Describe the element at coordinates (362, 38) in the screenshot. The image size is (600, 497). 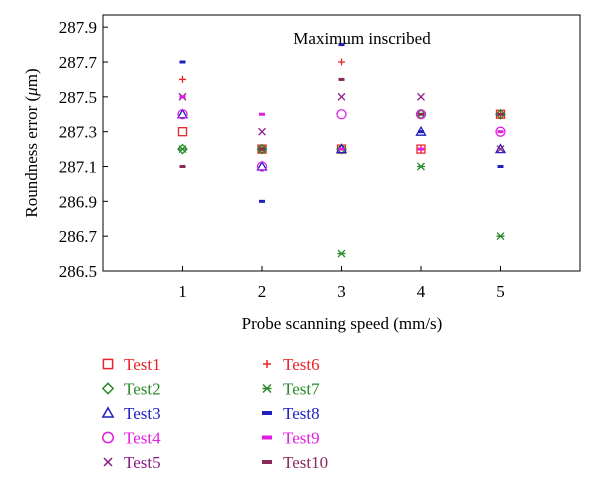
I see `chart-title: Maximum inscribed` at that location.